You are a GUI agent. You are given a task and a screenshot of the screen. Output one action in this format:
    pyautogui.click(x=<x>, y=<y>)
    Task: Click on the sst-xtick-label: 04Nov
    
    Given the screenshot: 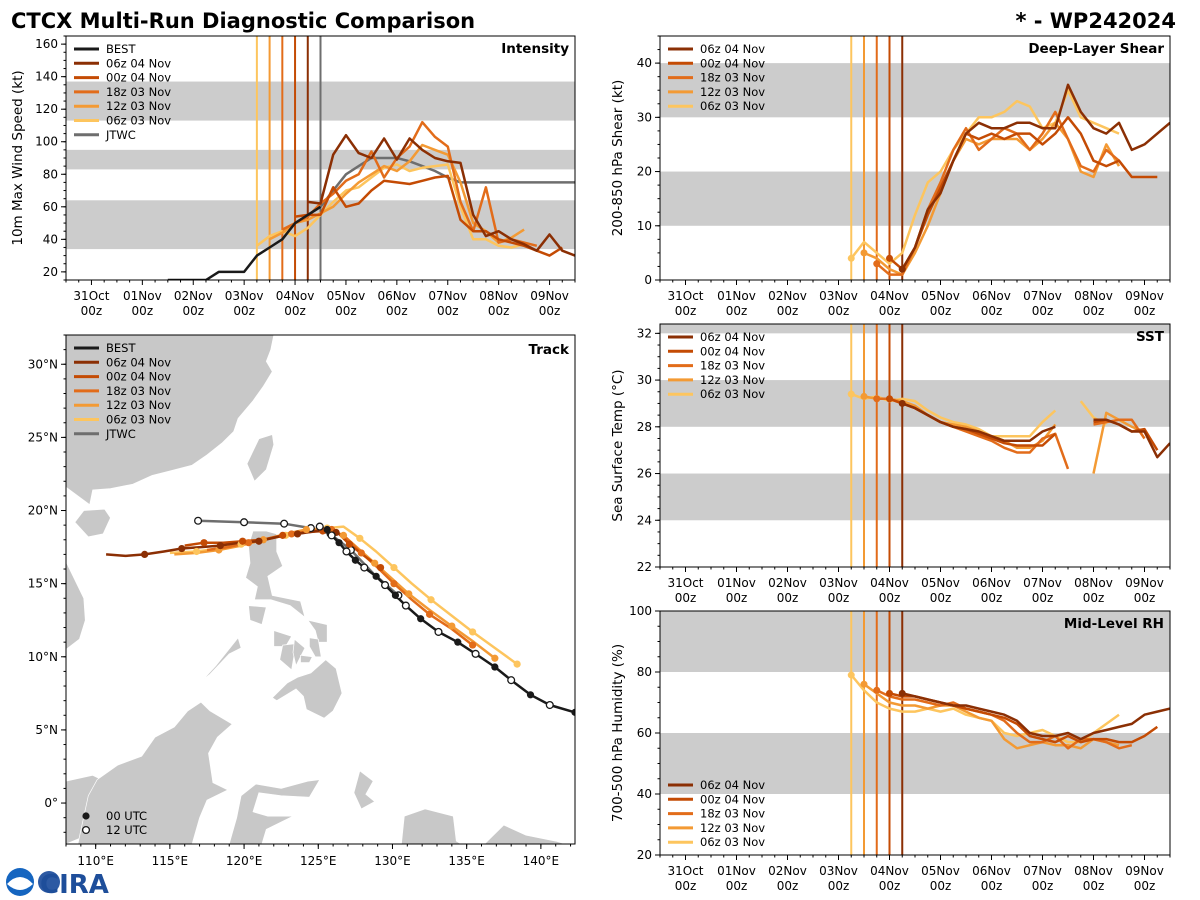 What is the action you would take?
    pyautogui.click(x=889, y=583)
    